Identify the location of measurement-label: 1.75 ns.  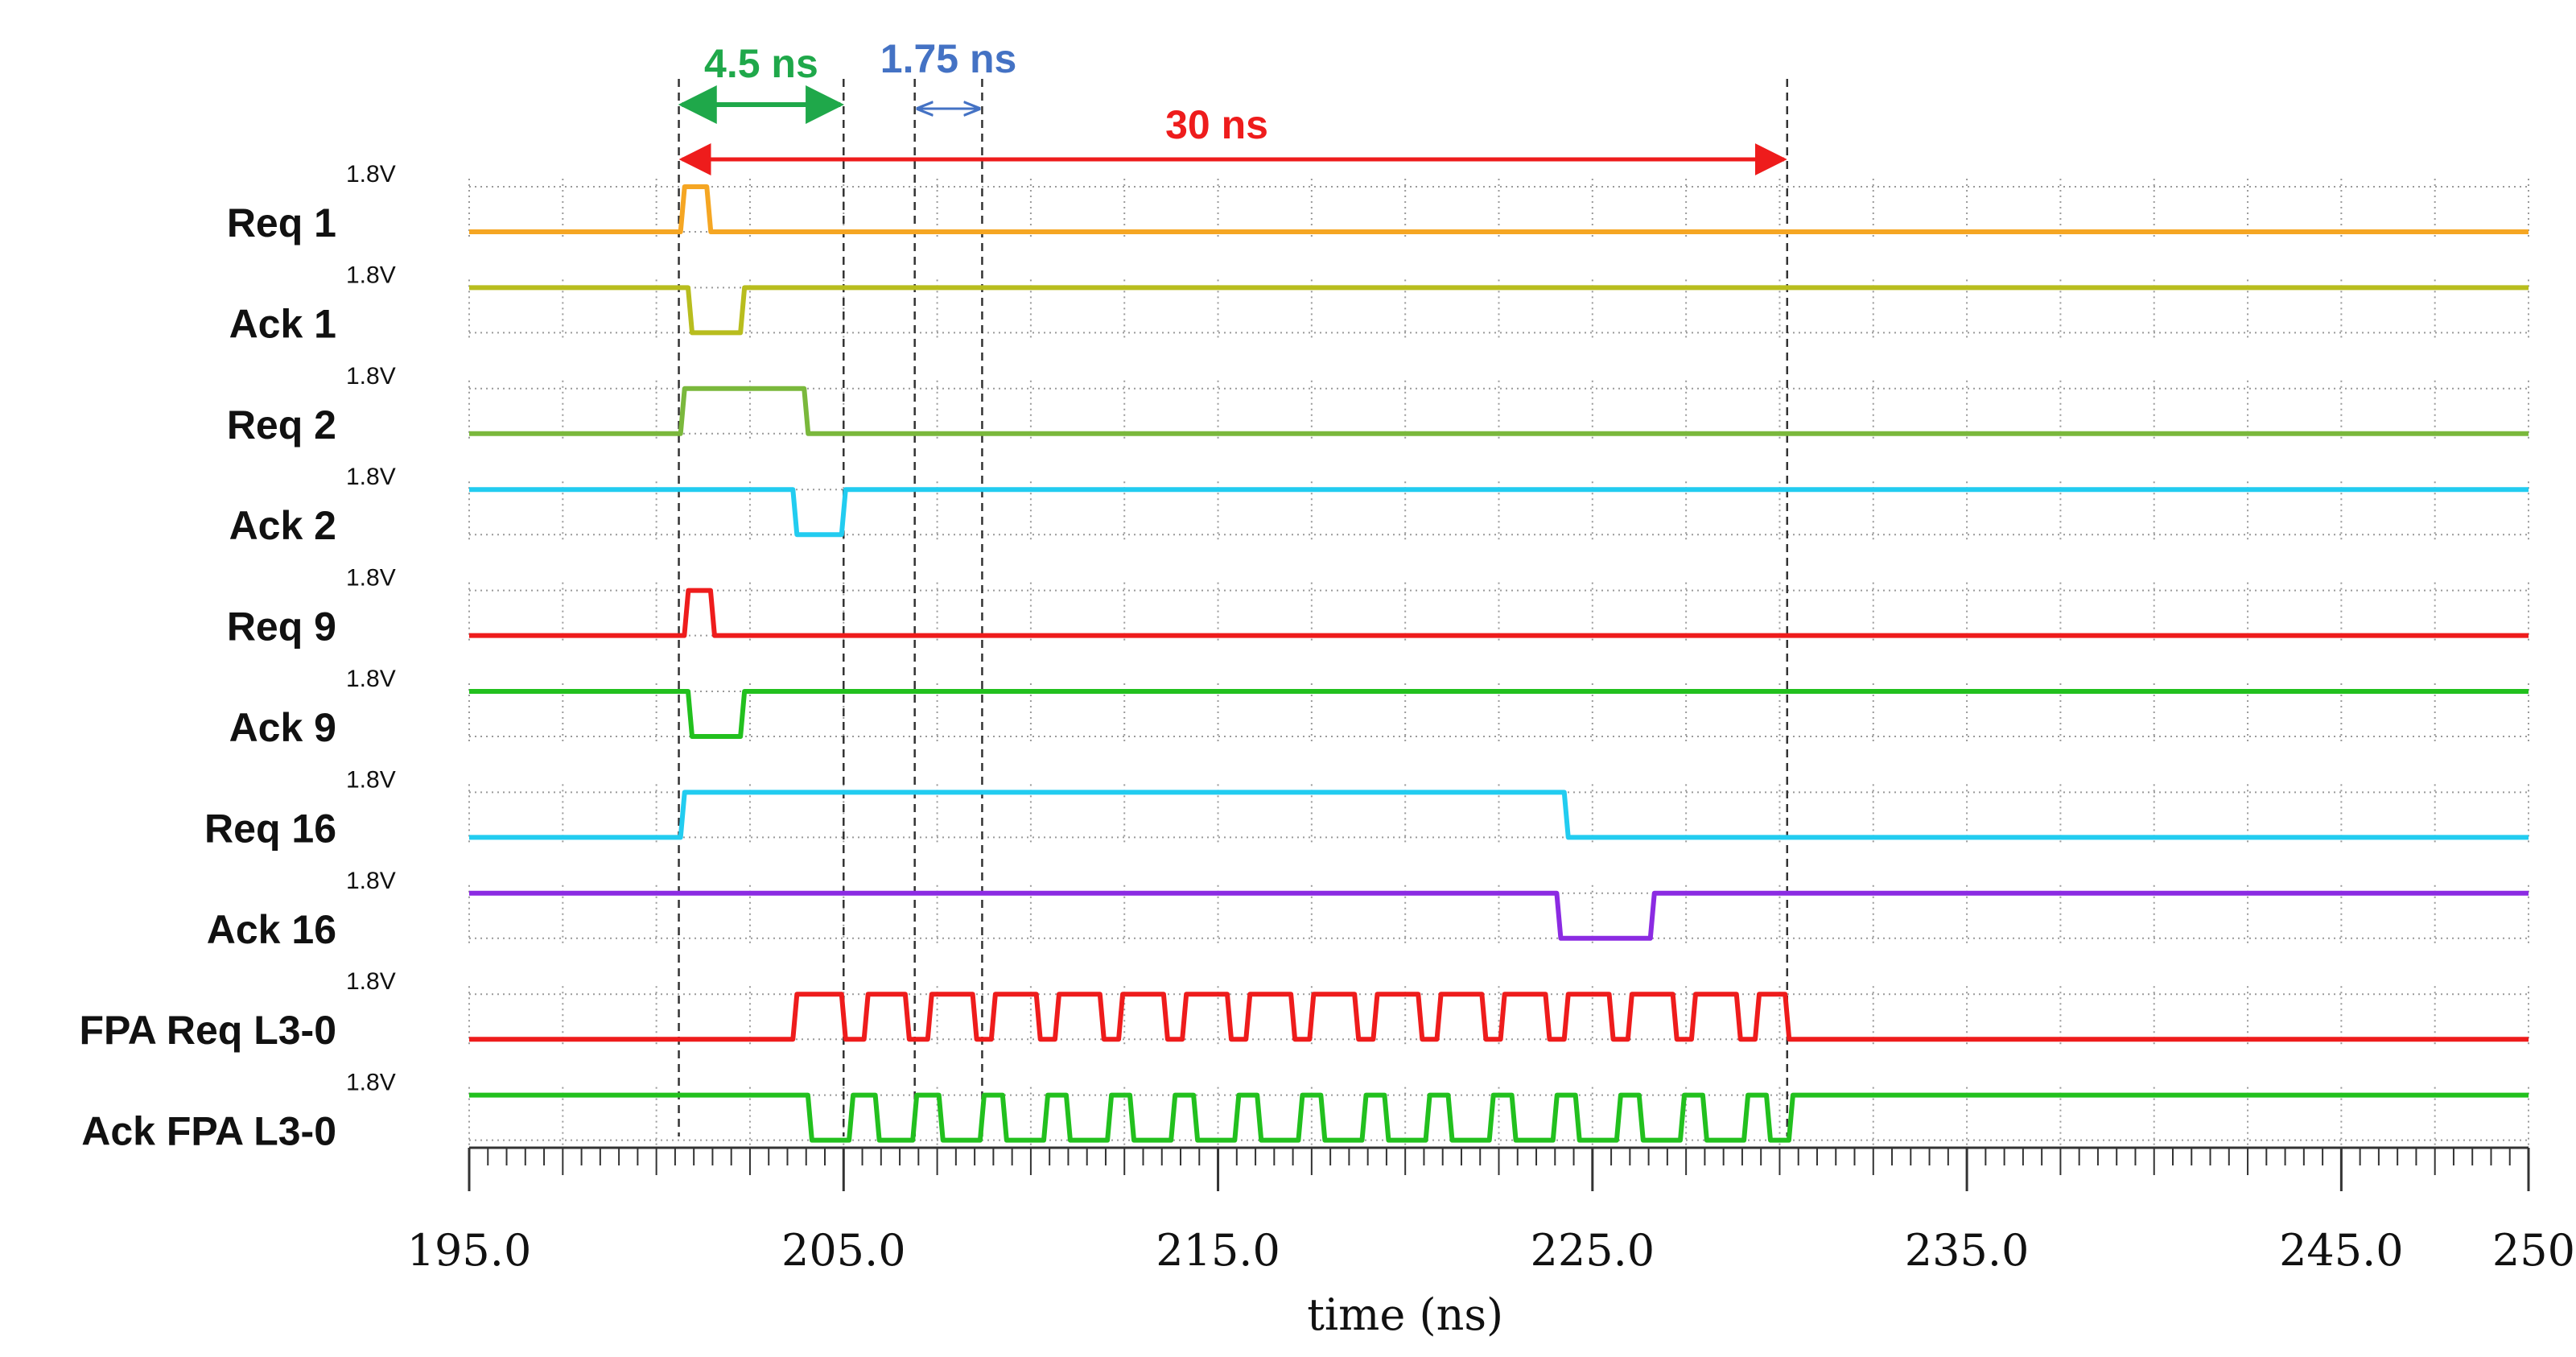
(948, 59).